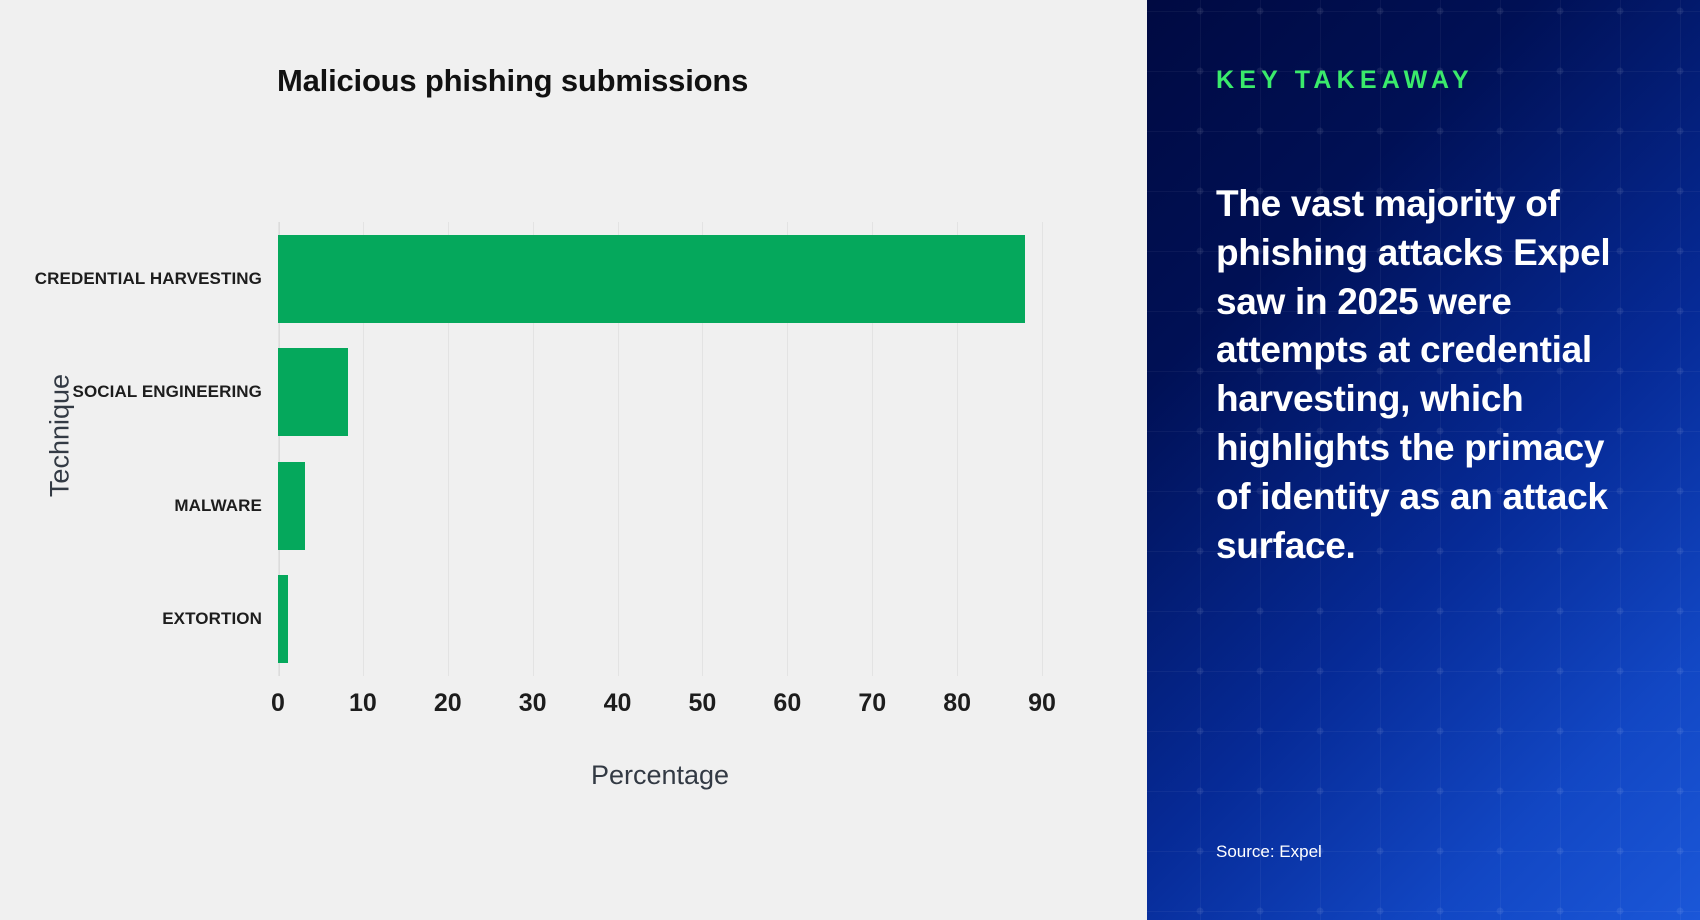 This screenshot has width=1700, height=920. What do you see at coordinates (362, 703) in the screenshot?
I see `x-tick-label: 10` at bounding box center [362, 703].